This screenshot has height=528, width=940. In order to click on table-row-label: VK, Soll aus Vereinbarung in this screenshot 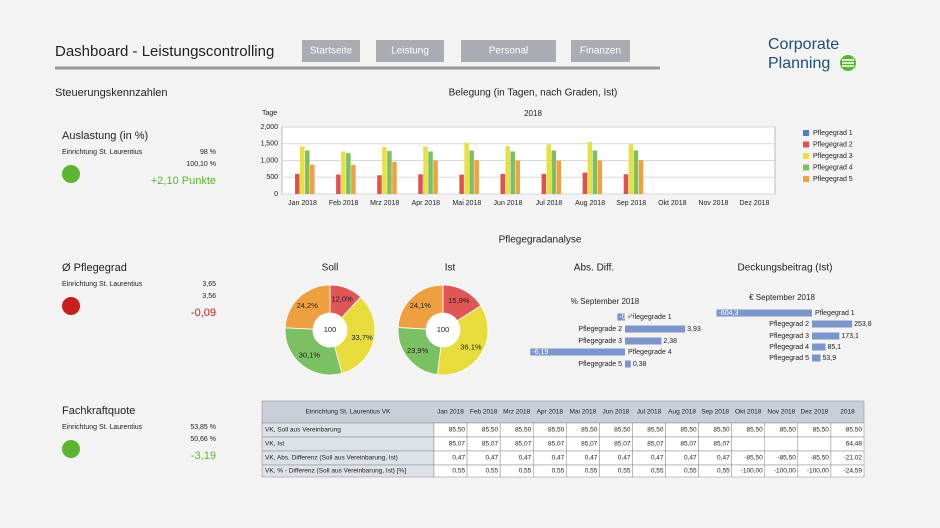, I will do `click(303, 430)`.